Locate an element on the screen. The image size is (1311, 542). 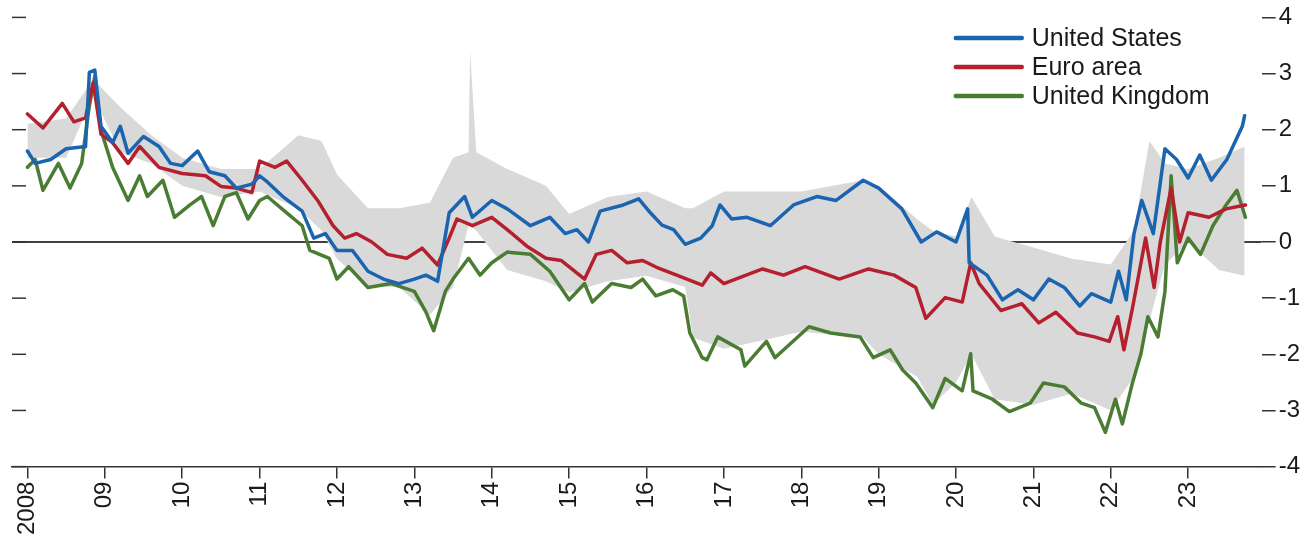
y-tick-label: -2 is located at coordinates (1289, 352).